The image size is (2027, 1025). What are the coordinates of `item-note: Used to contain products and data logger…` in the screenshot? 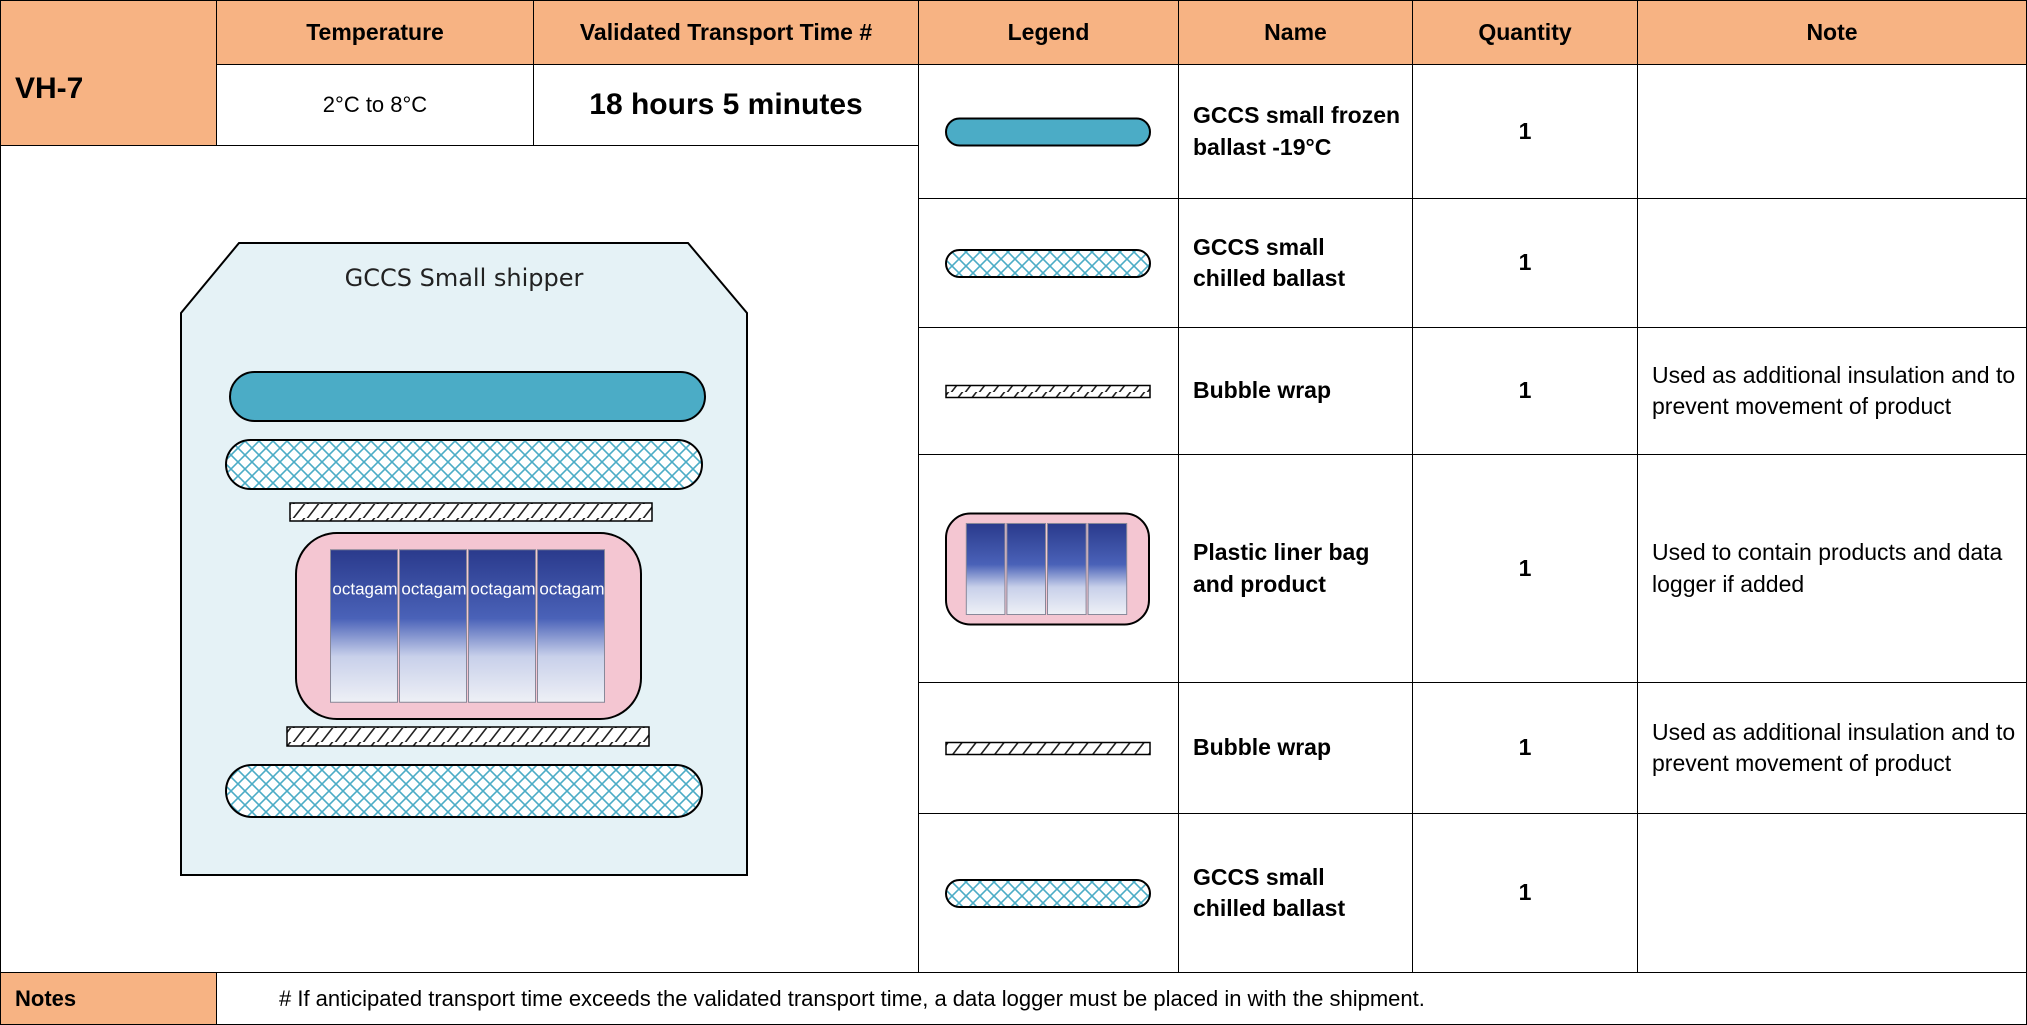 It's located at (1832, 569).